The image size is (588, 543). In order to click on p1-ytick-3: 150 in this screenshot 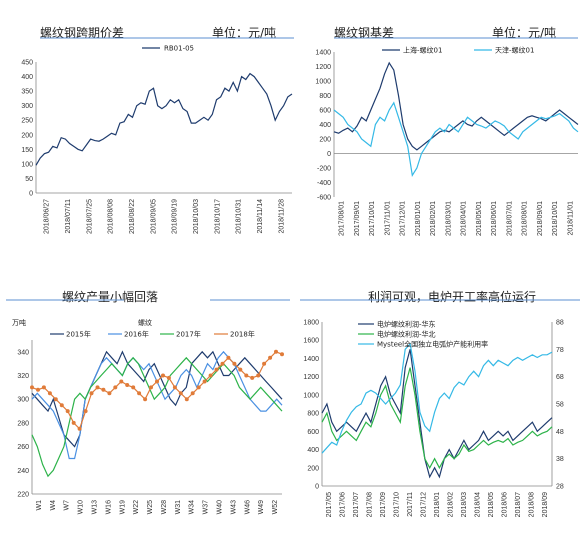, I will do `click(27, 150)`.